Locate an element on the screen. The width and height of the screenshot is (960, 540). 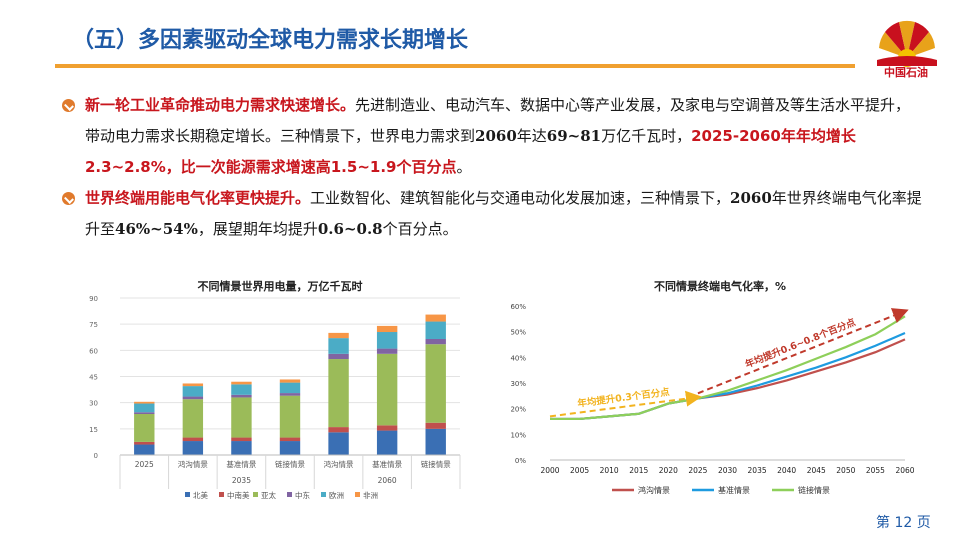
bullet-lead: 世界终端用能电气化率更快提升。 is located at coordinates (198, 198).